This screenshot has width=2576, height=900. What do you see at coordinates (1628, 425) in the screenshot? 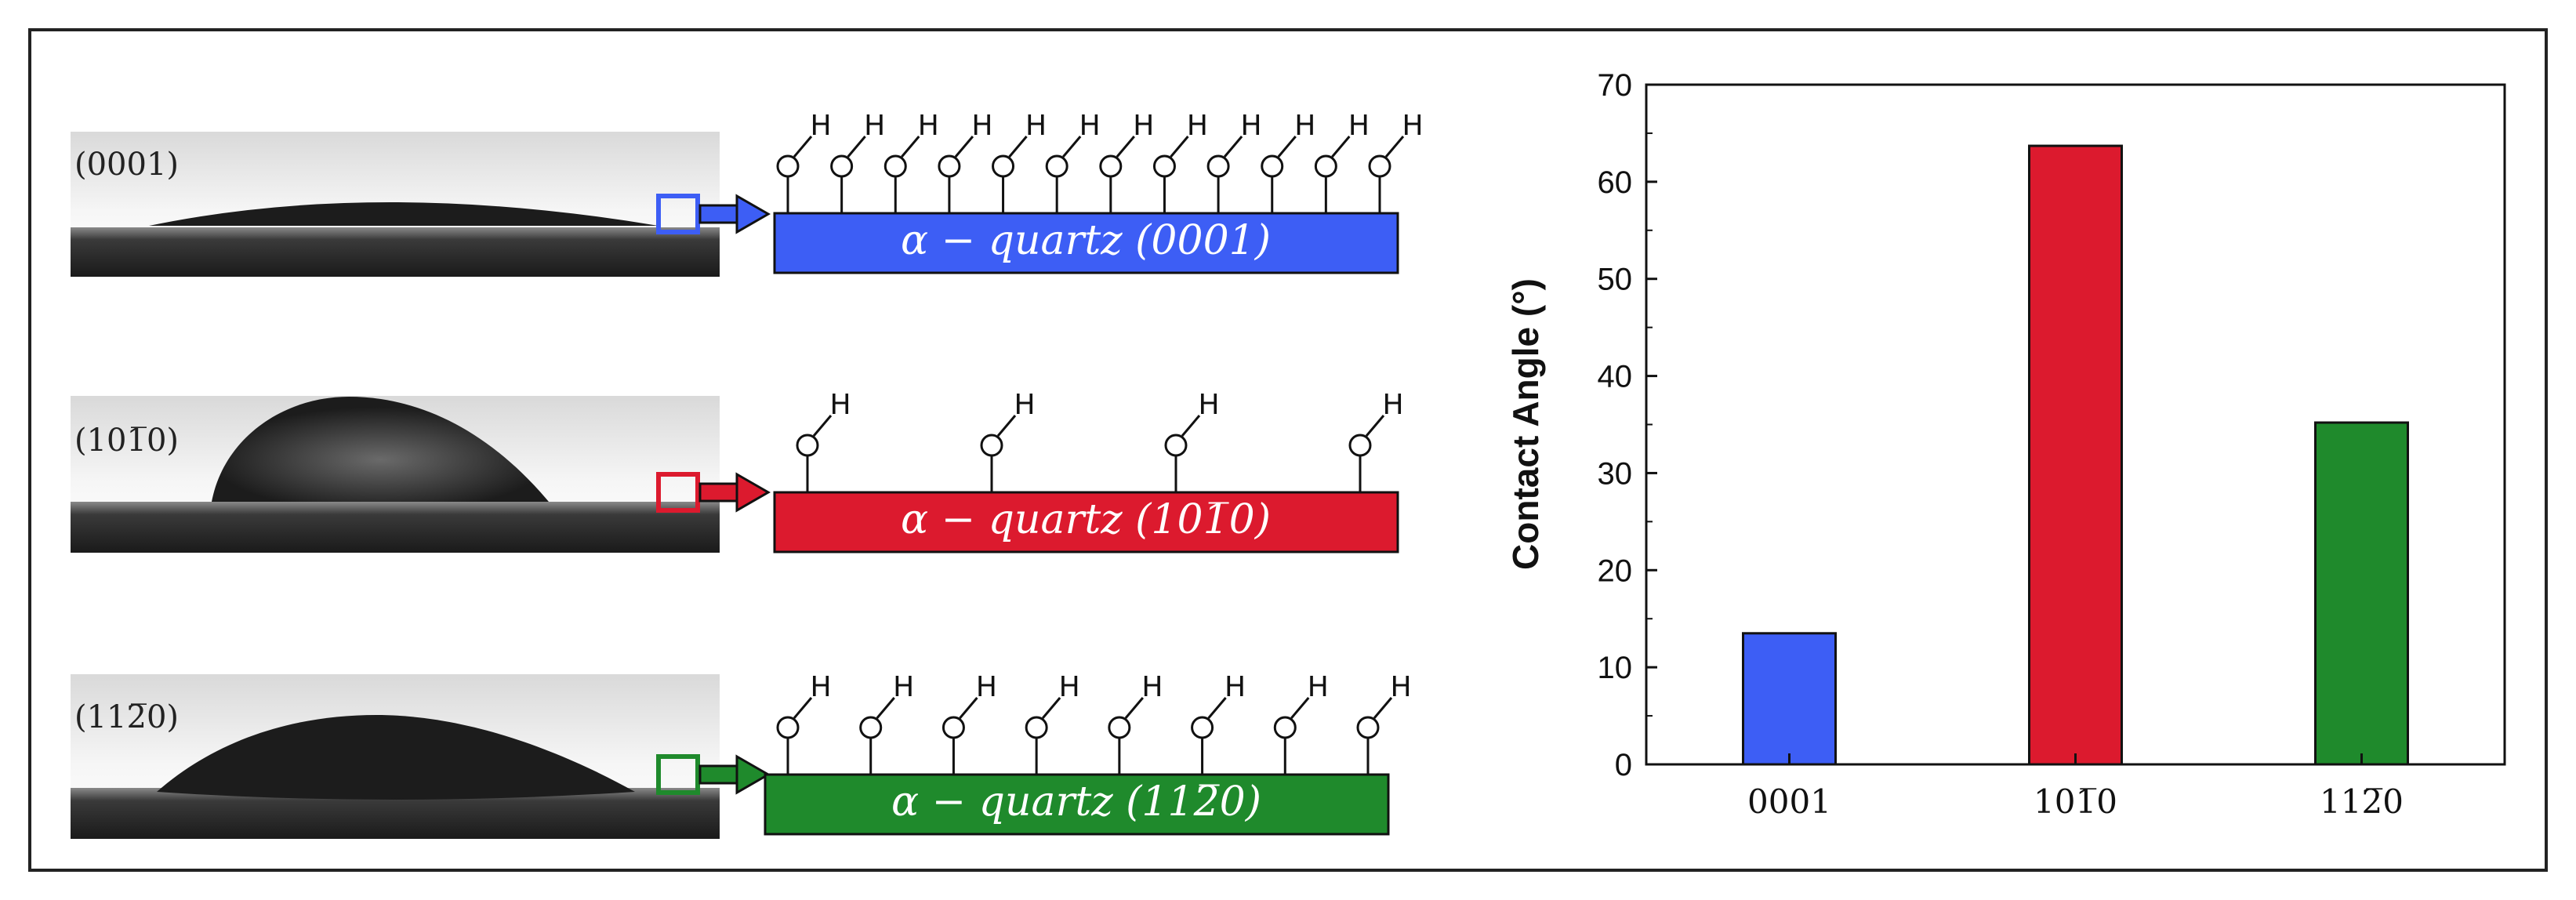
I see `y-axis: 0 10 20 30 40 50 60 70` at bounding box center [1628, 425].